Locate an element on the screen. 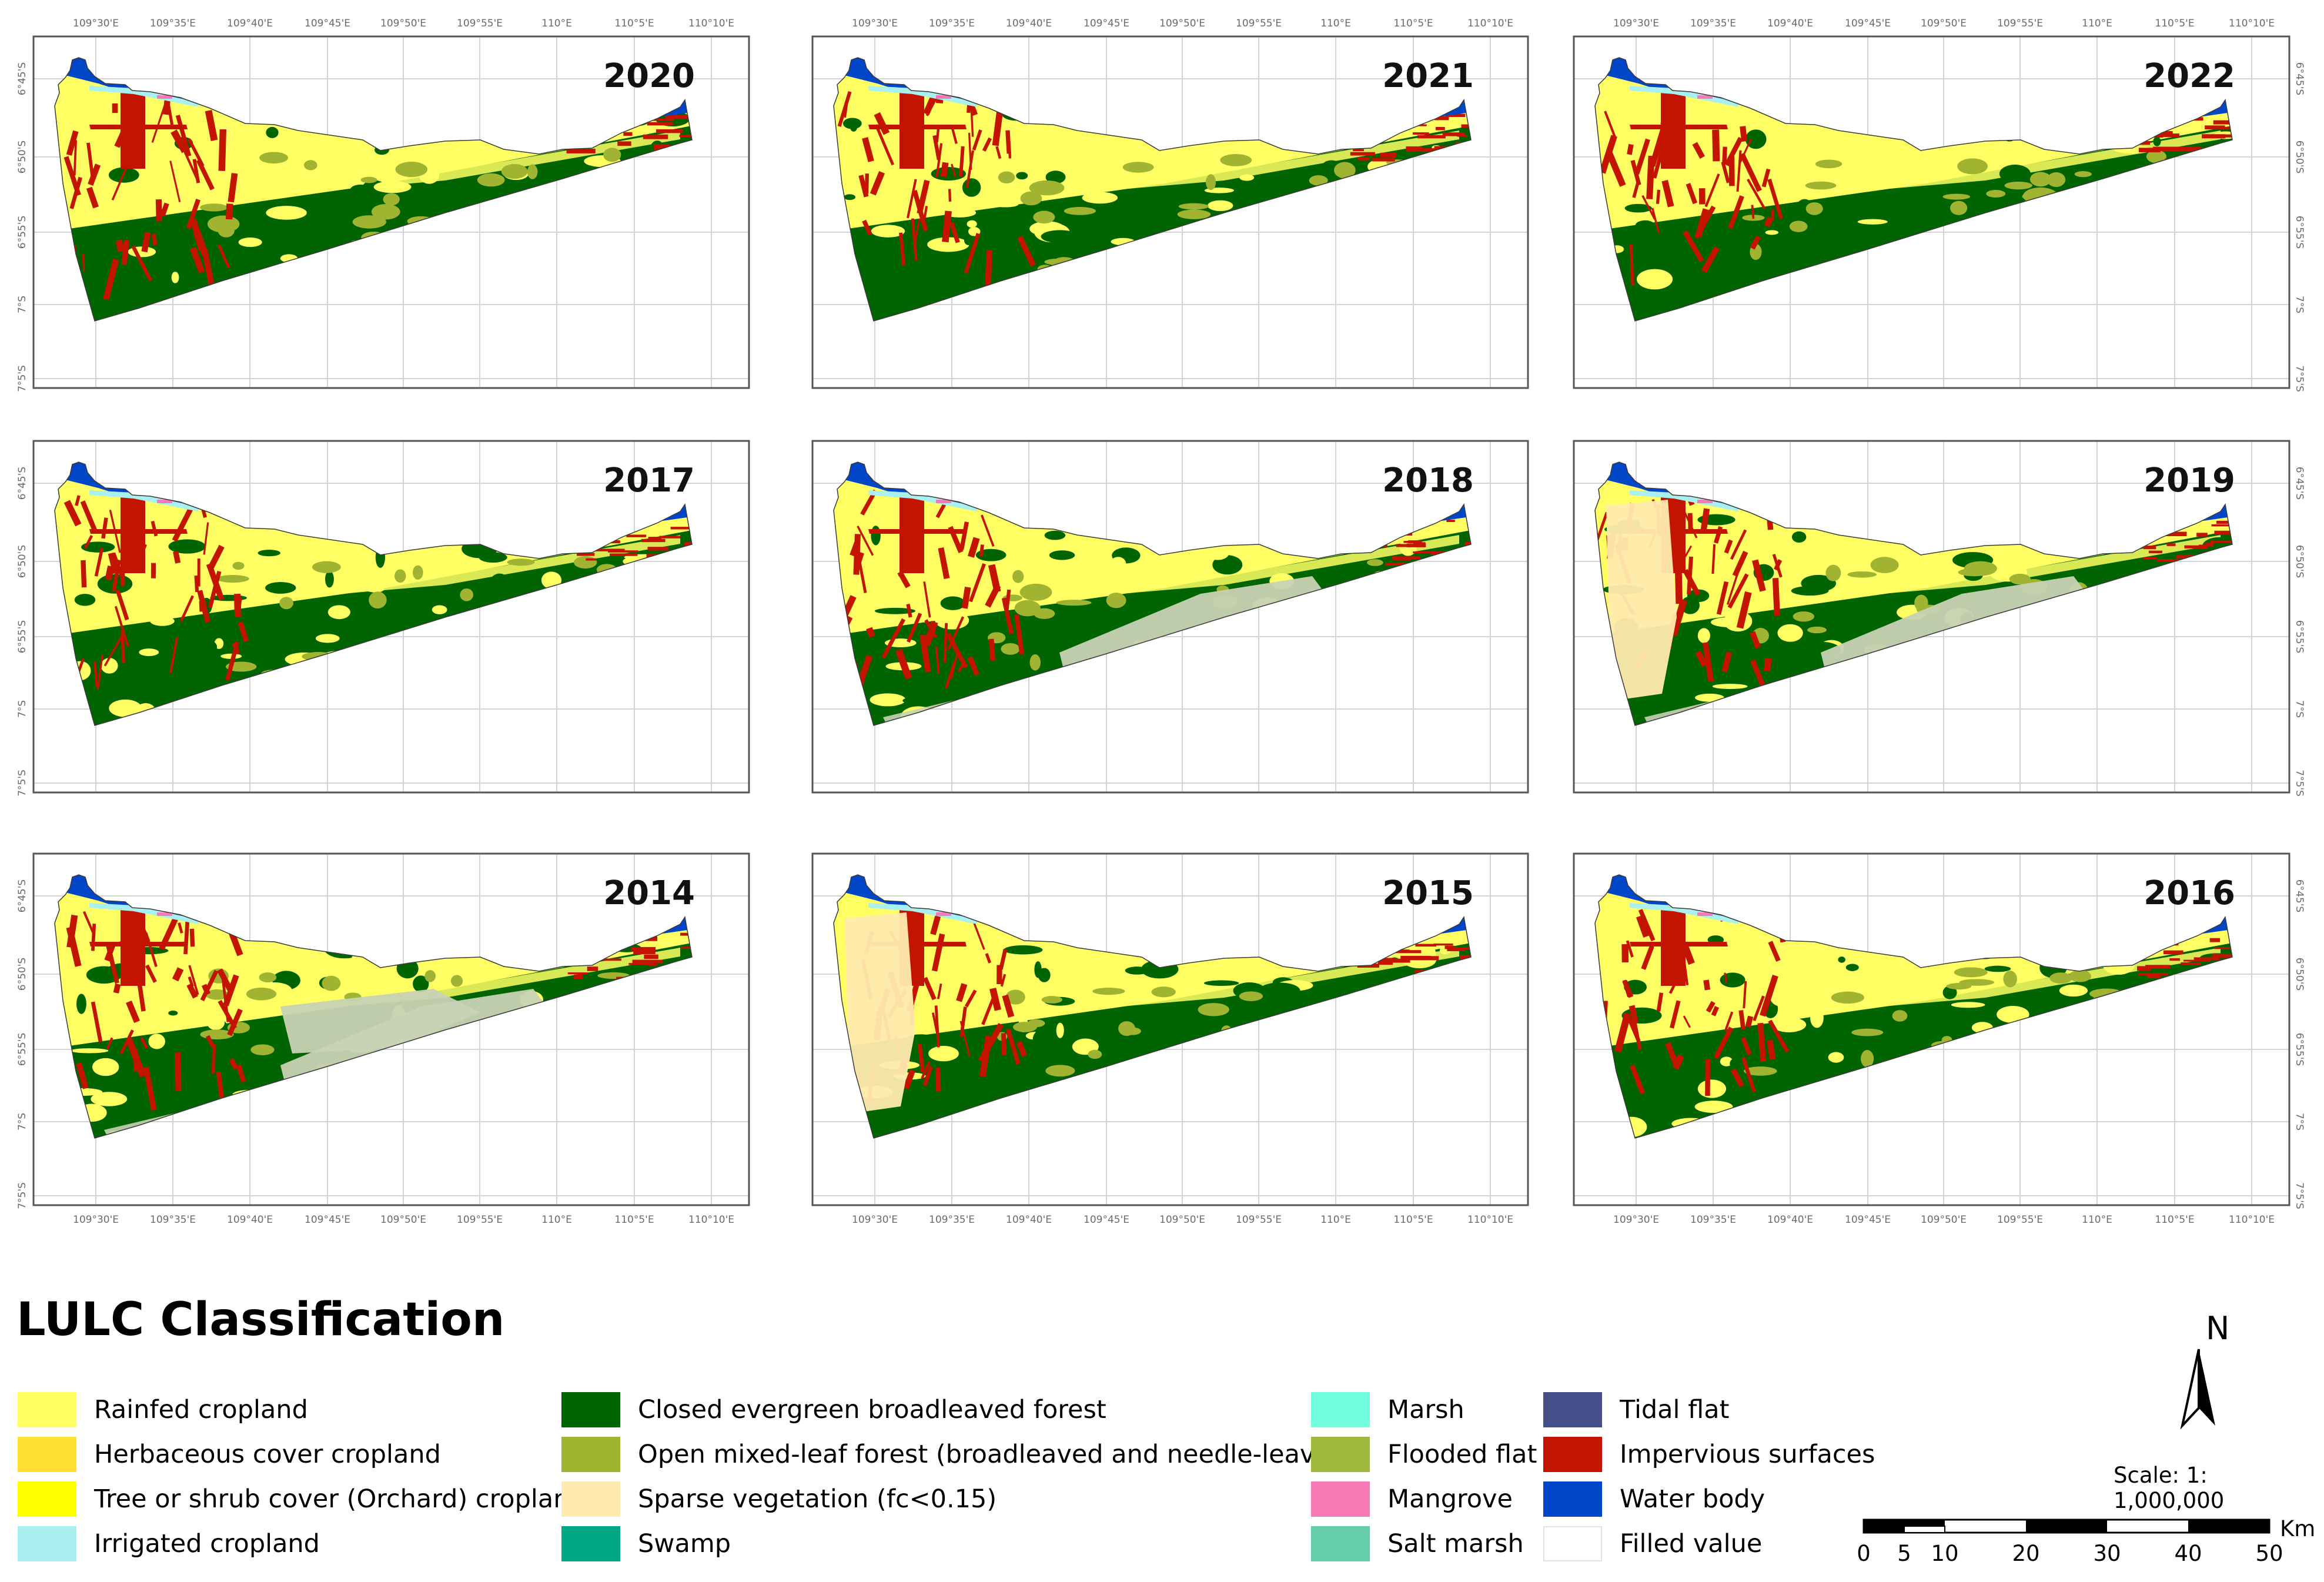 The width and height of the screenshot is (2324, 1582). legend-item: Sparse vegetation (fc<0.15) is located at coordinates (959, 1499).